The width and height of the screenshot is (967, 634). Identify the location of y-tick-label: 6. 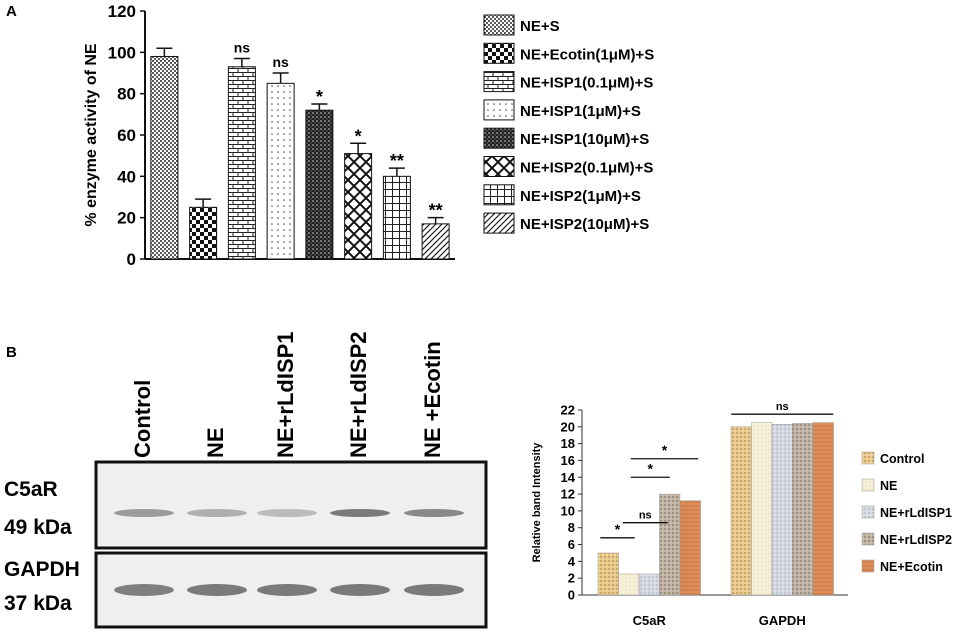
(571, 544).